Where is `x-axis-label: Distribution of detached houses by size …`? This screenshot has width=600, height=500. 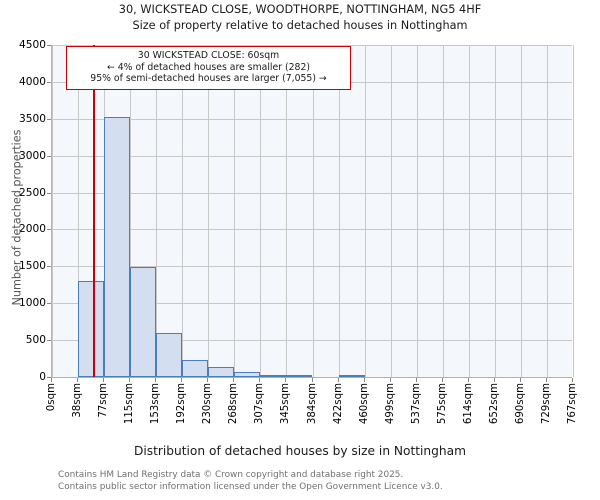
x-axis-label: Distribution of detached houses by size … is located at coordinates (300, 451).